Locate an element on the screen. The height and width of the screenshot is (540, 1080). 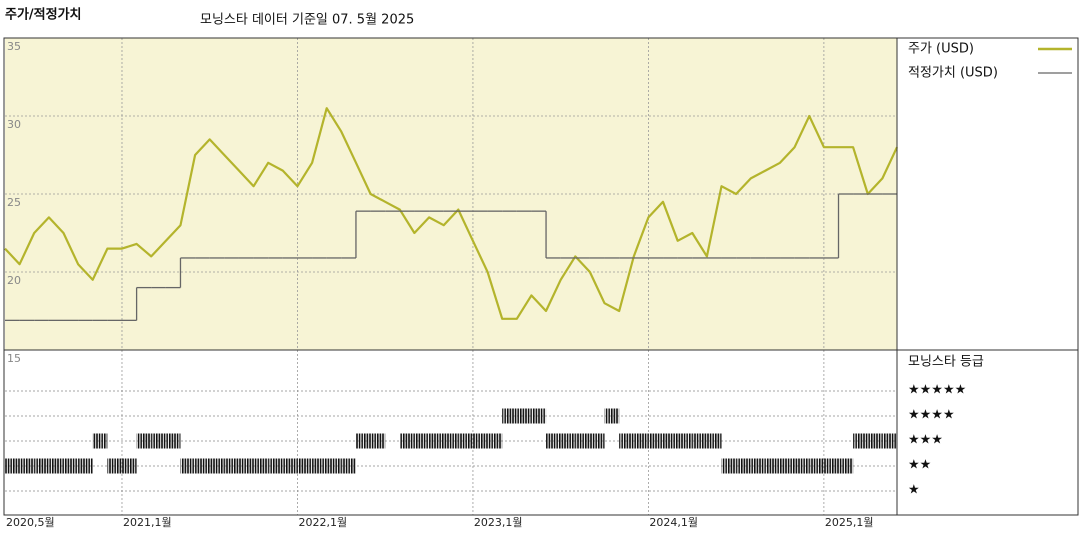
legend-label: 주가 (USD) is located at coordinates (941, 49).